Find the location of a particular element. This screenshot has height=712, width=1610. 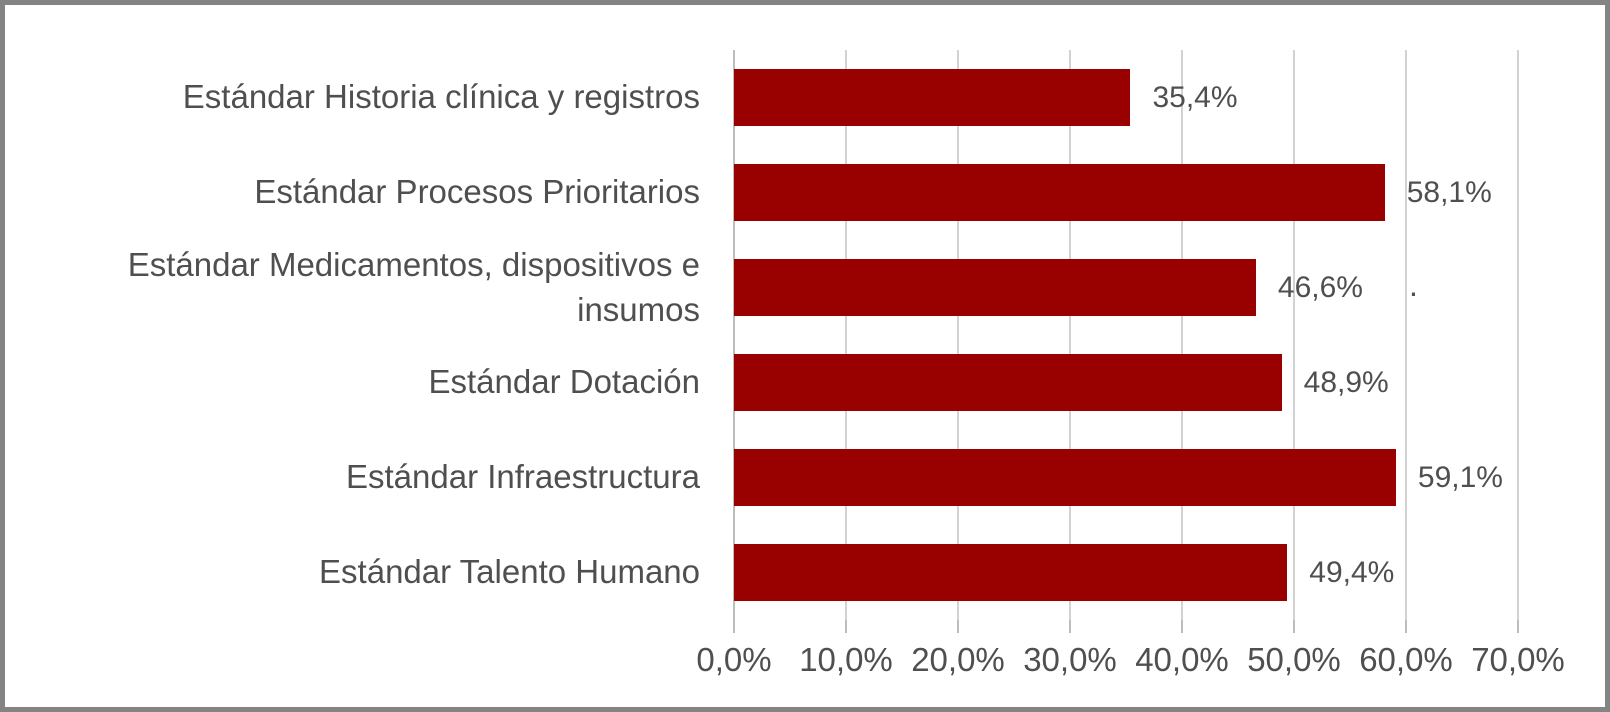

x-axis-tick-label: 10,0% is located at coordinates (846, 659).